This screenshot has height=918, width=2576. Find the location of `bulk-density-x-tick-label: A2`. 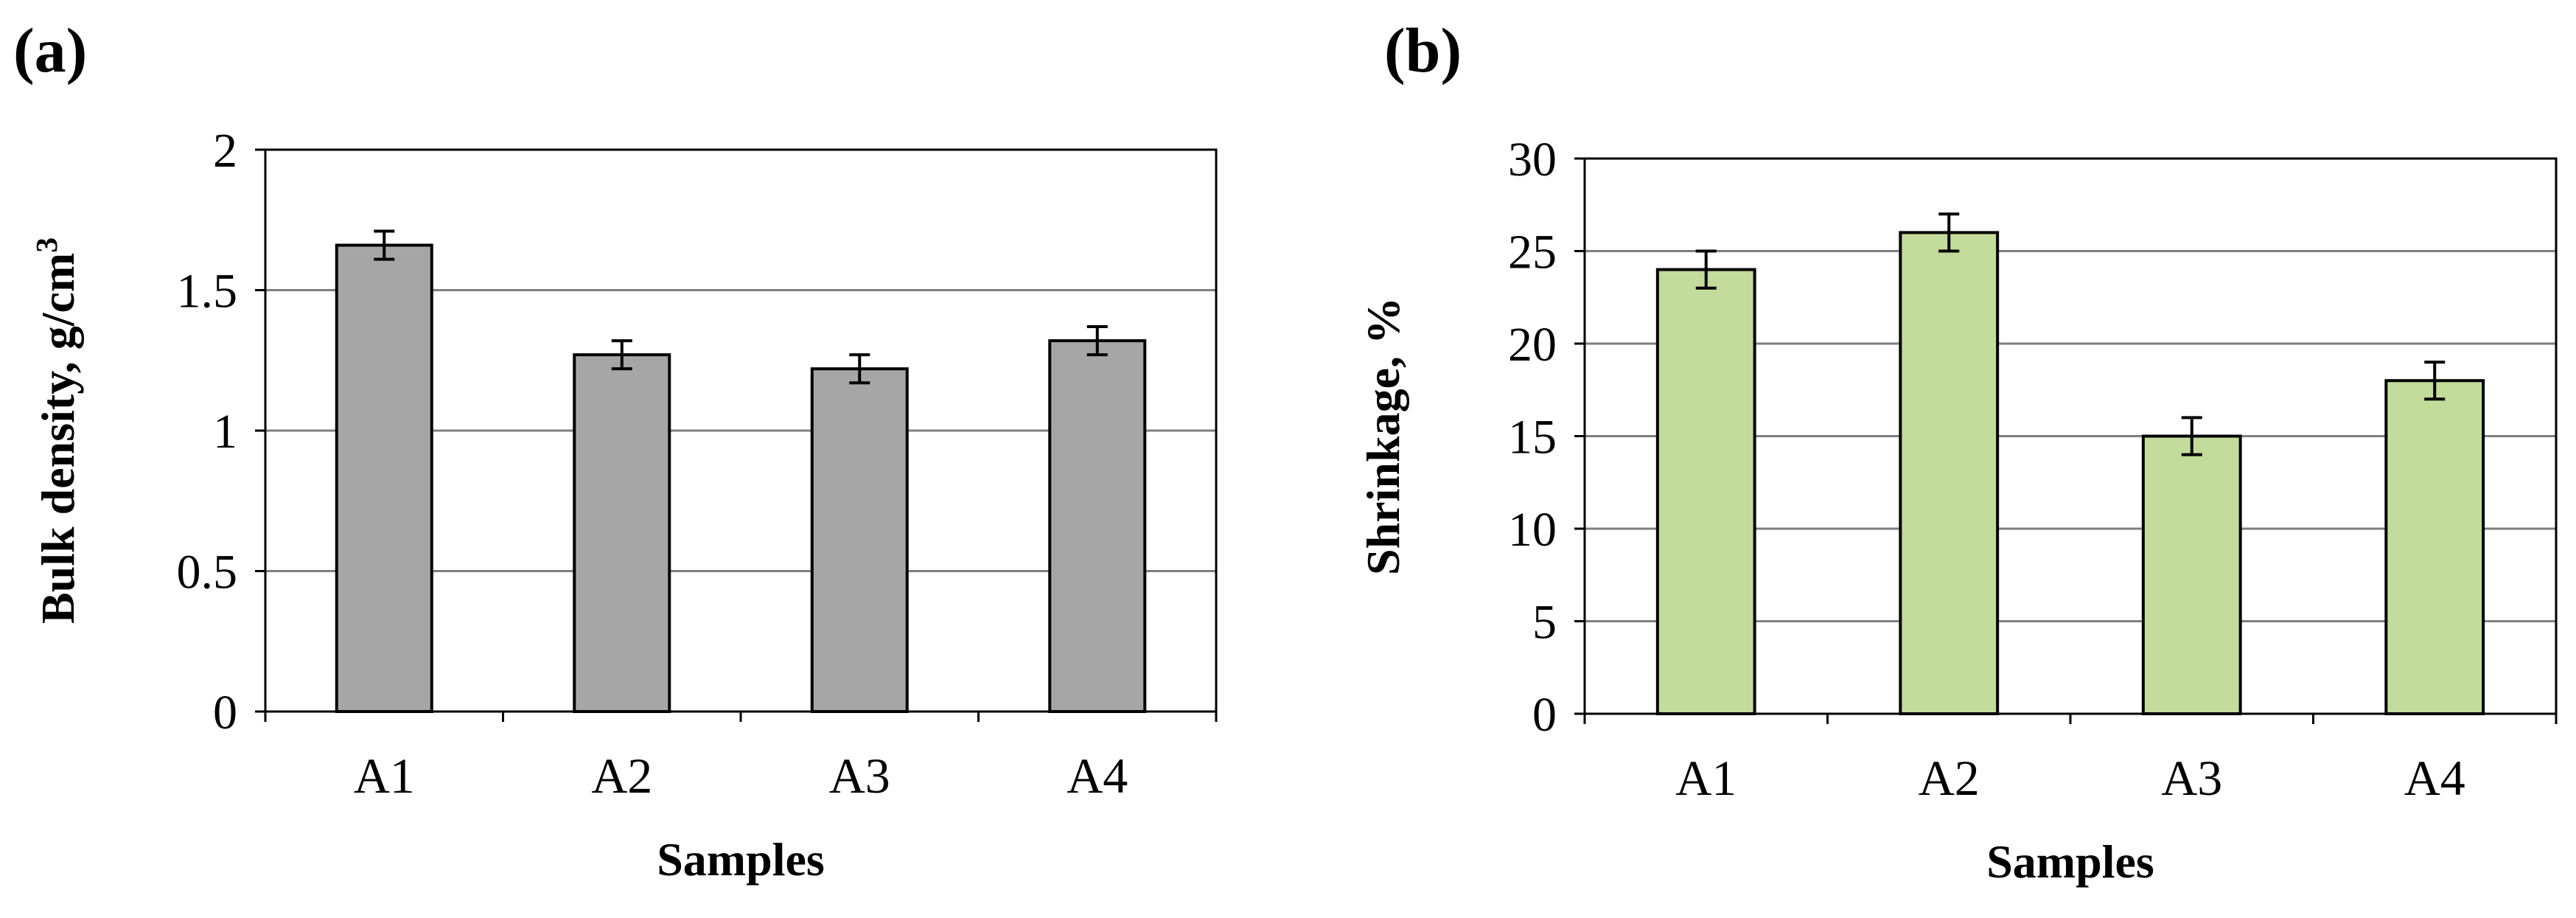

bulk-density-x-tick-label: A2 is located at coordinates (621, 776).